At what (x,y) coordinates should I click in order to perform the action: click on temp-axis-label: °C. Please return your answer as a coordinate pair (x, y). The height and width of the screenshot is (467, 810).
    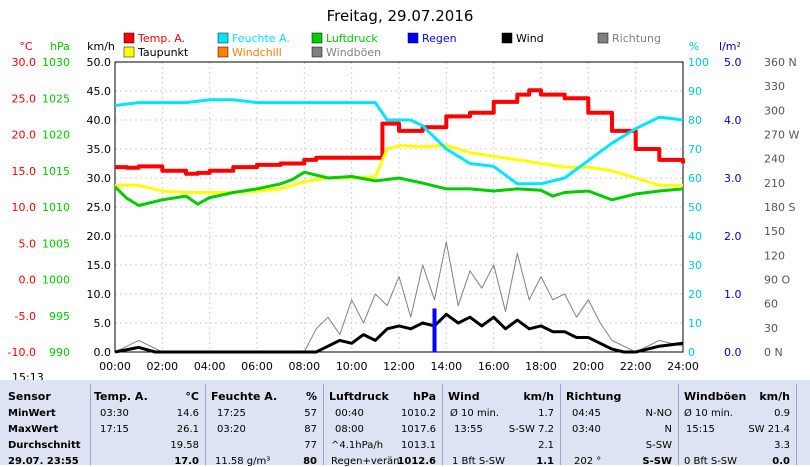
    Looking at the image, I should click on (26, 46).